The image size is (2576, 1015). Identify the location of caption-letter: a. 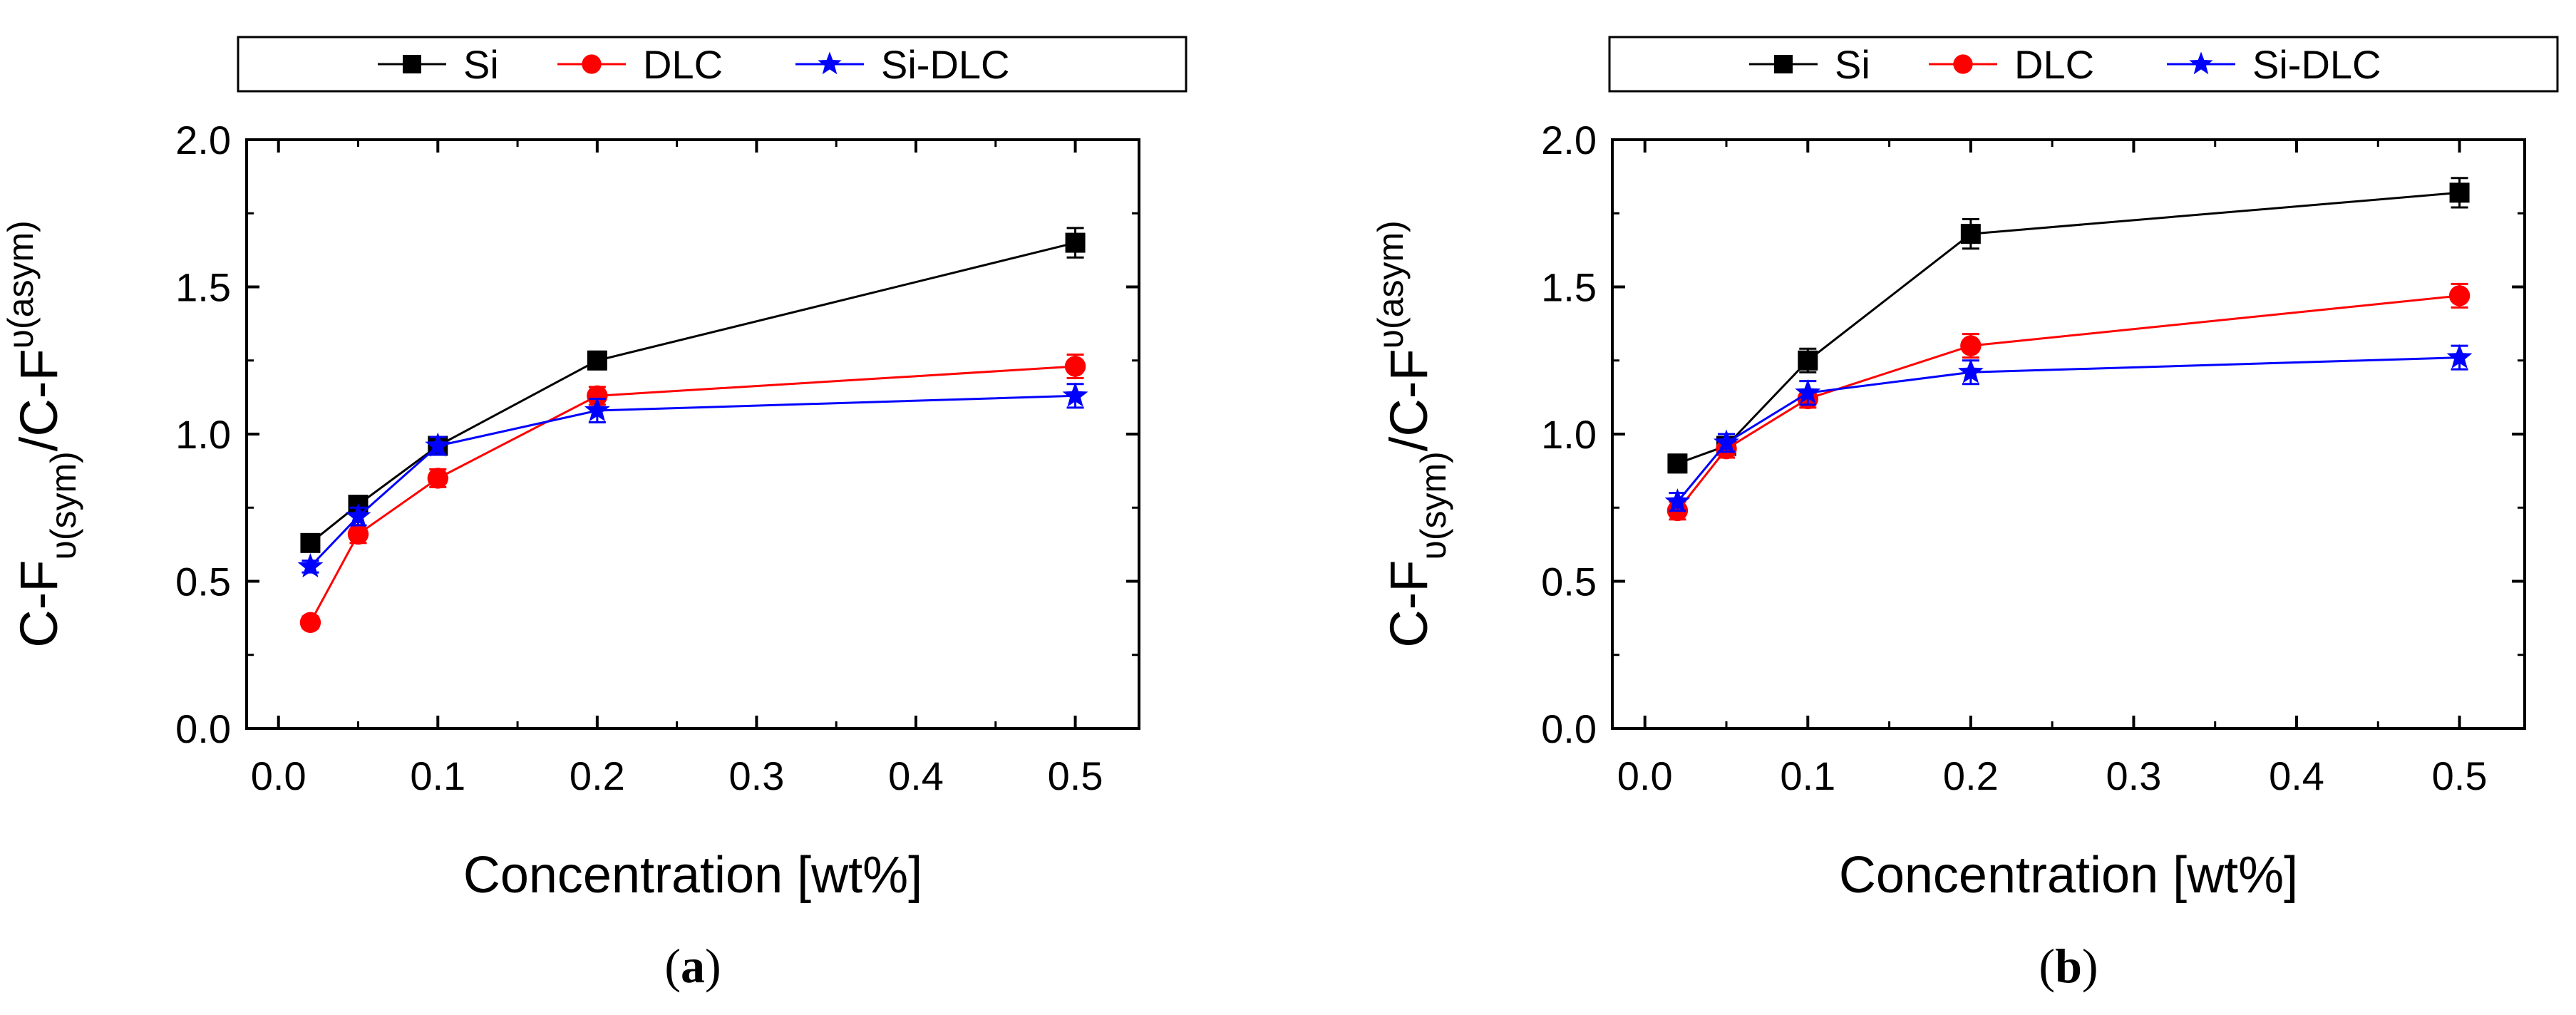
(693, 966).